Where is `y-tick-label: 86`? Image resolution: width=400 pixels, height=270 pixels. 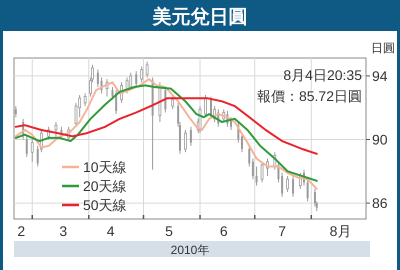 y-tick-label: 86 is located at coordinates (380, 203).